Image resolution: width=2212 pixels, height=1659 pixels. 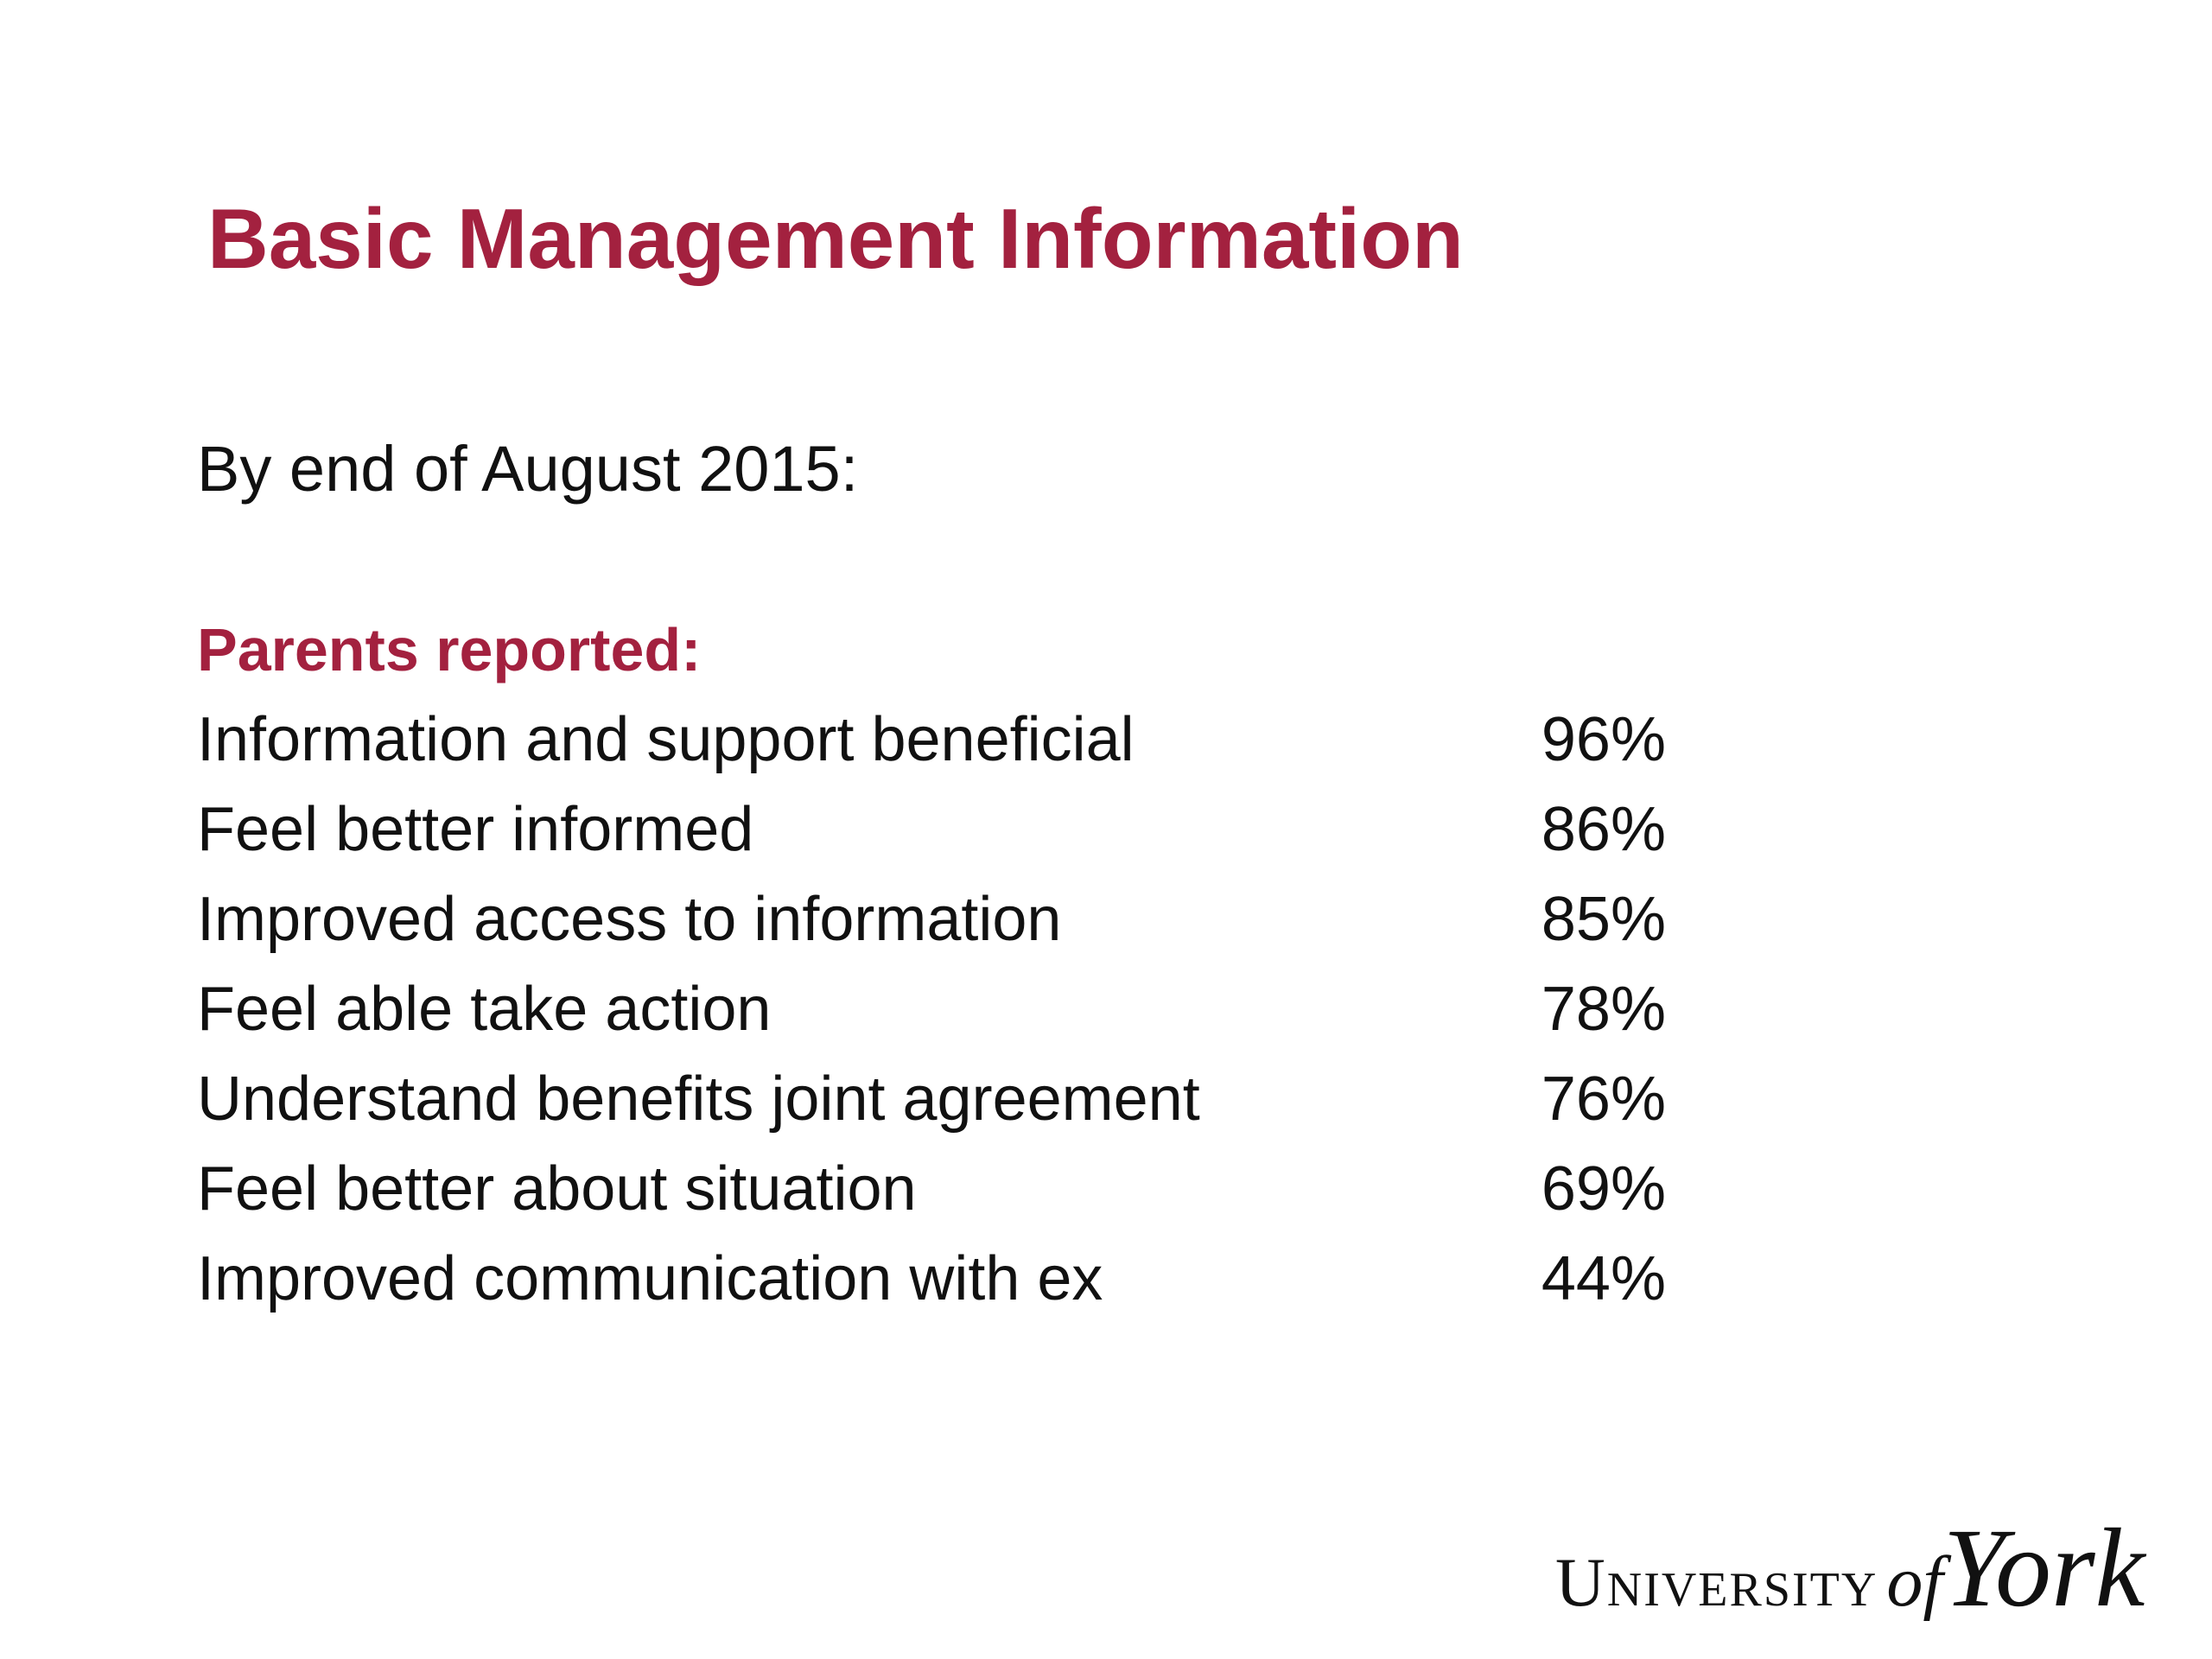 What do you see at coordinates (1716, 1583) in the screenshot?
I see `logo-university: University` at bounding box center [1716, 1583].